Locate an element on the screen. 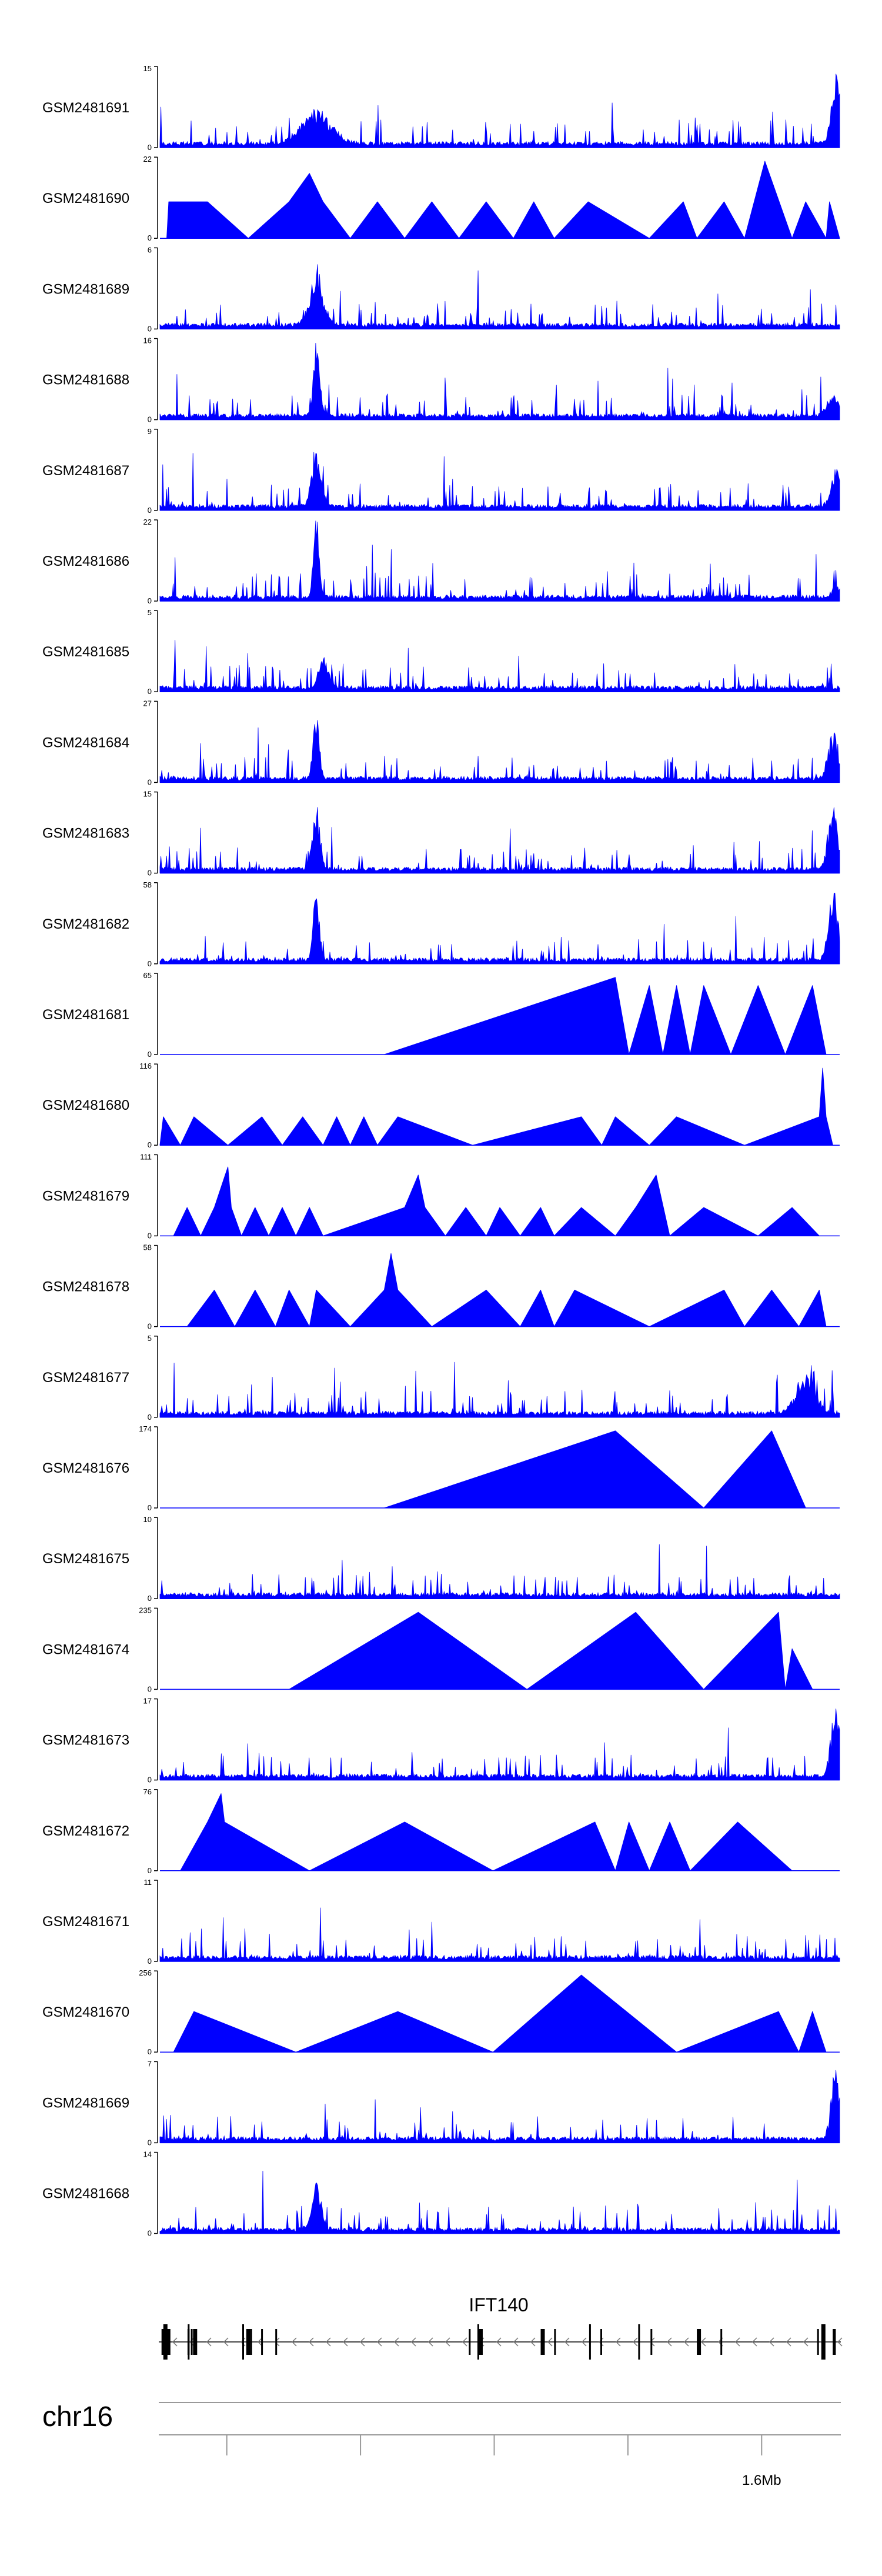  track-GSM2481669: GSM2481669 7 0 is located at coordinates (441, 2103).